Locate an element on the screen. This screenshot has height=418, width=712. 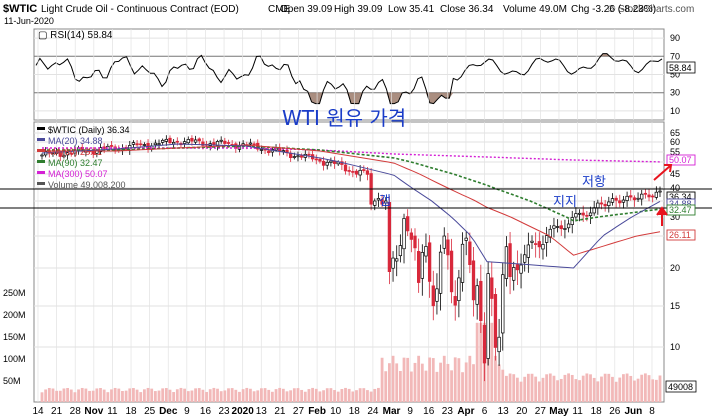
x-tick-label: May is located at coordinates (559, 411).